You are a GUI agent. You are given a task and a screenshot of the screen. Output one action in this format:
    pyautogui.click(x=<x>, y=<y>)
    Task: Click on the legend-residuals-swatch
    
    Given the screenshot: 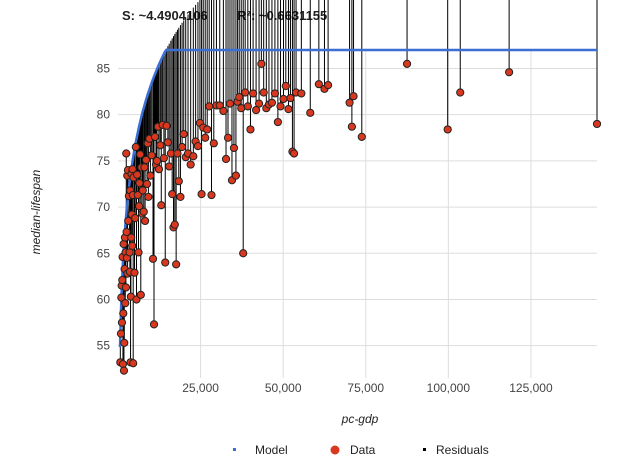 What is the action you would take?
    pyautogui.click(x=424, y=449)
    